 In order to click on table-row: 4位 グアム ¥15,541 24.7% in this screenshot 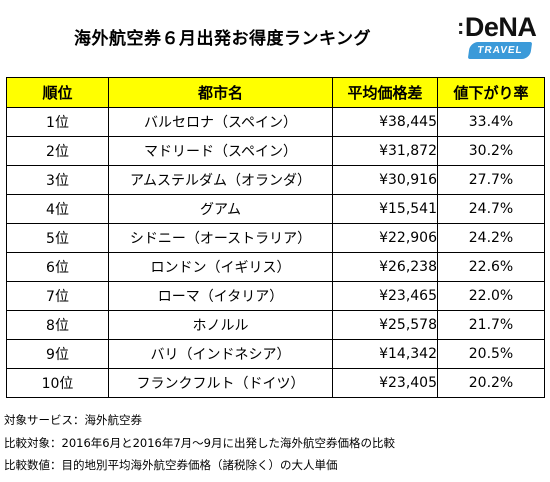, I will do `click(275, 209)`.